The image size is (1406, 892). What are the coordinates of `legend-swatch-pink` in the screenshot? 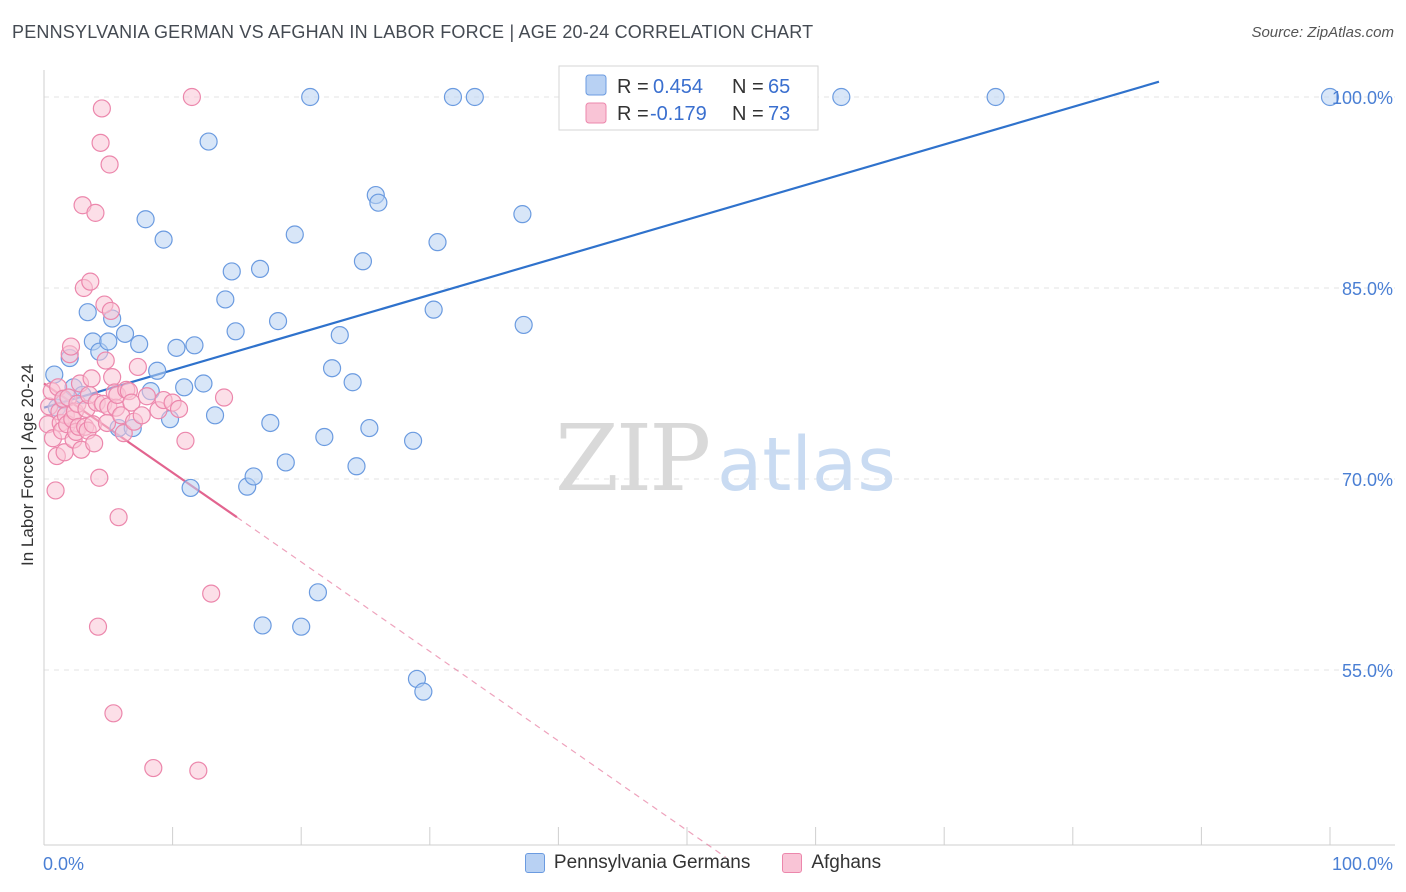 It's located at (596, 113).